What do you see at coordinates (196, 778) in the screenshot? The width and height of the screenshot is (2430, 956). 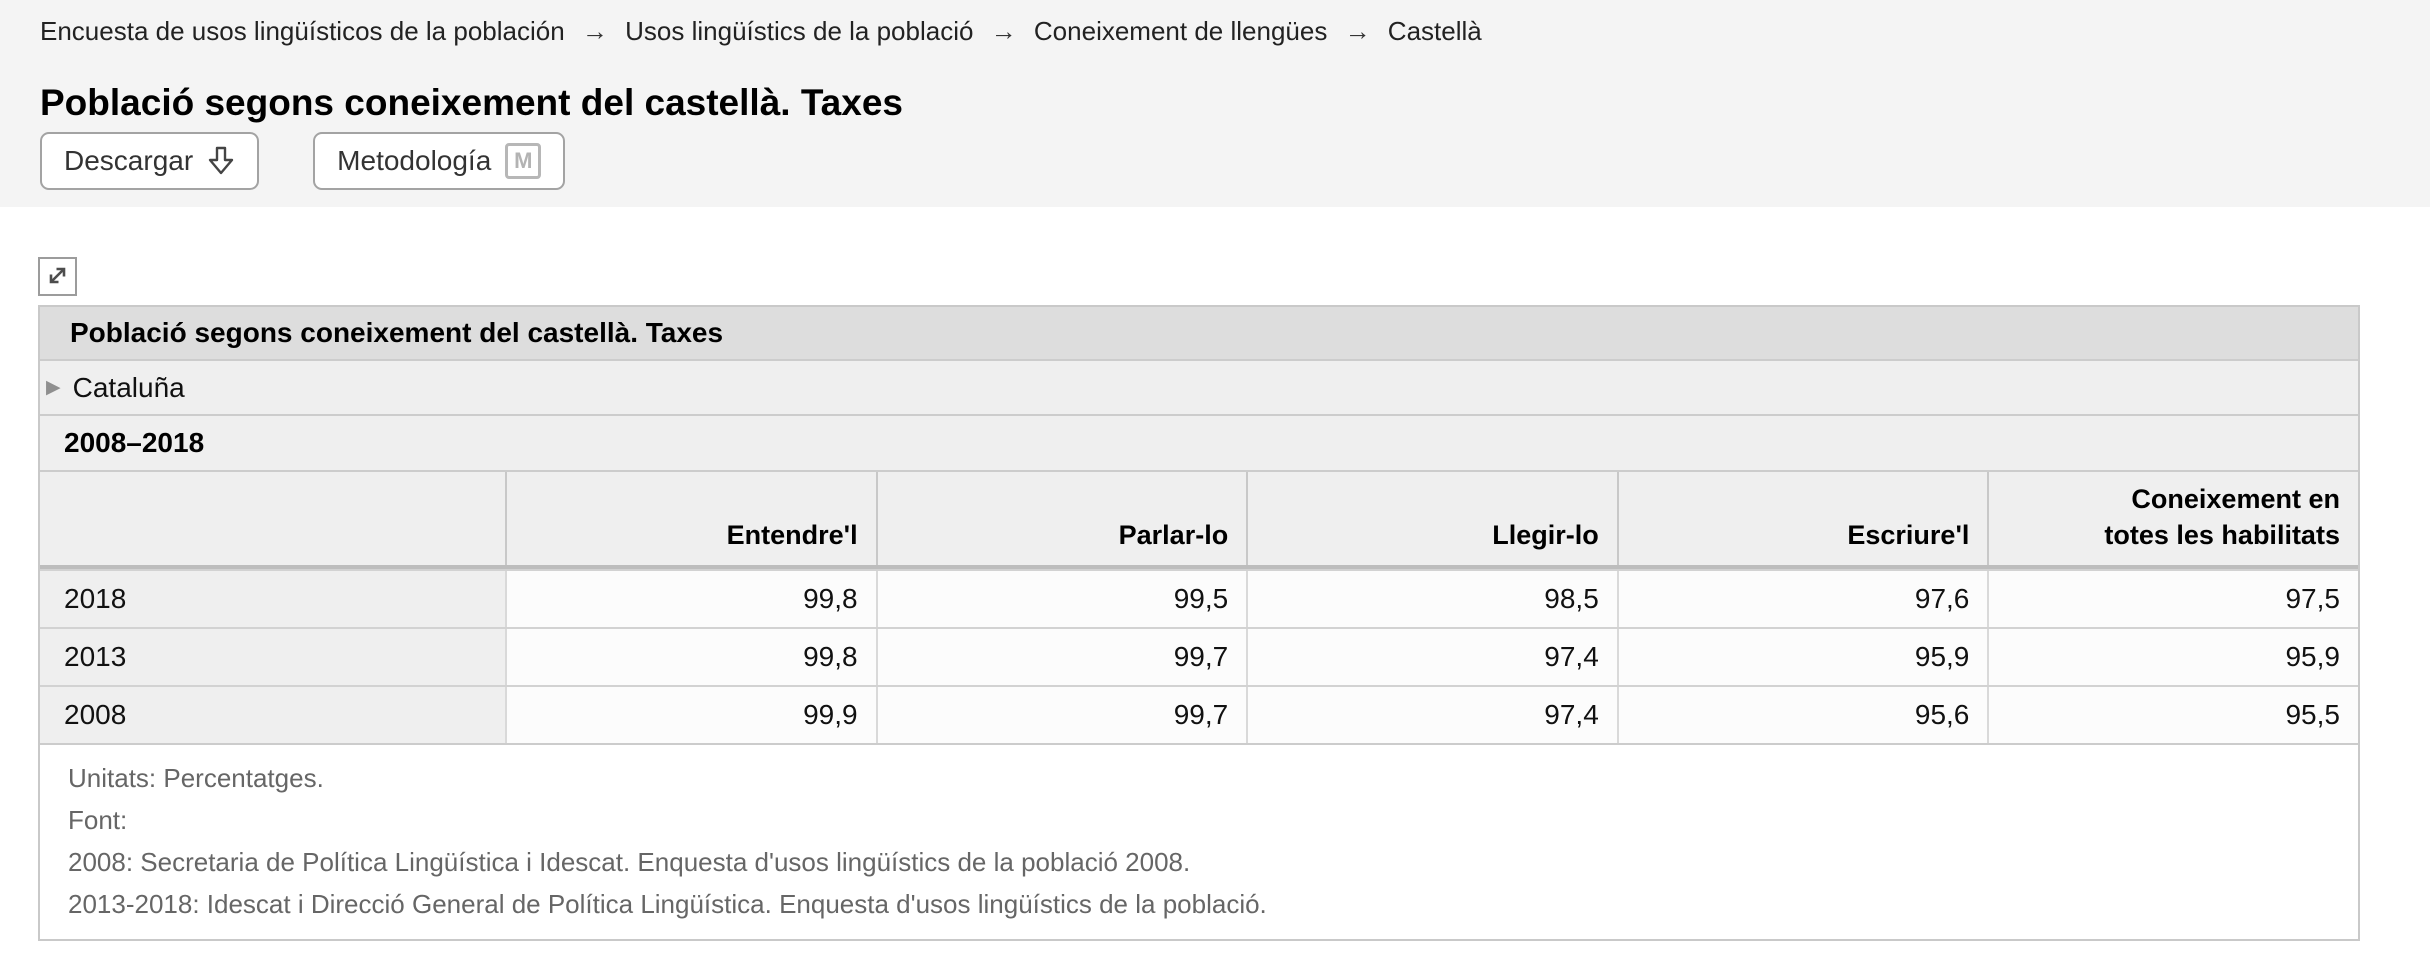 I see `footnote-units: Unitats: Percentatges.` at bounding box center [196, 778].